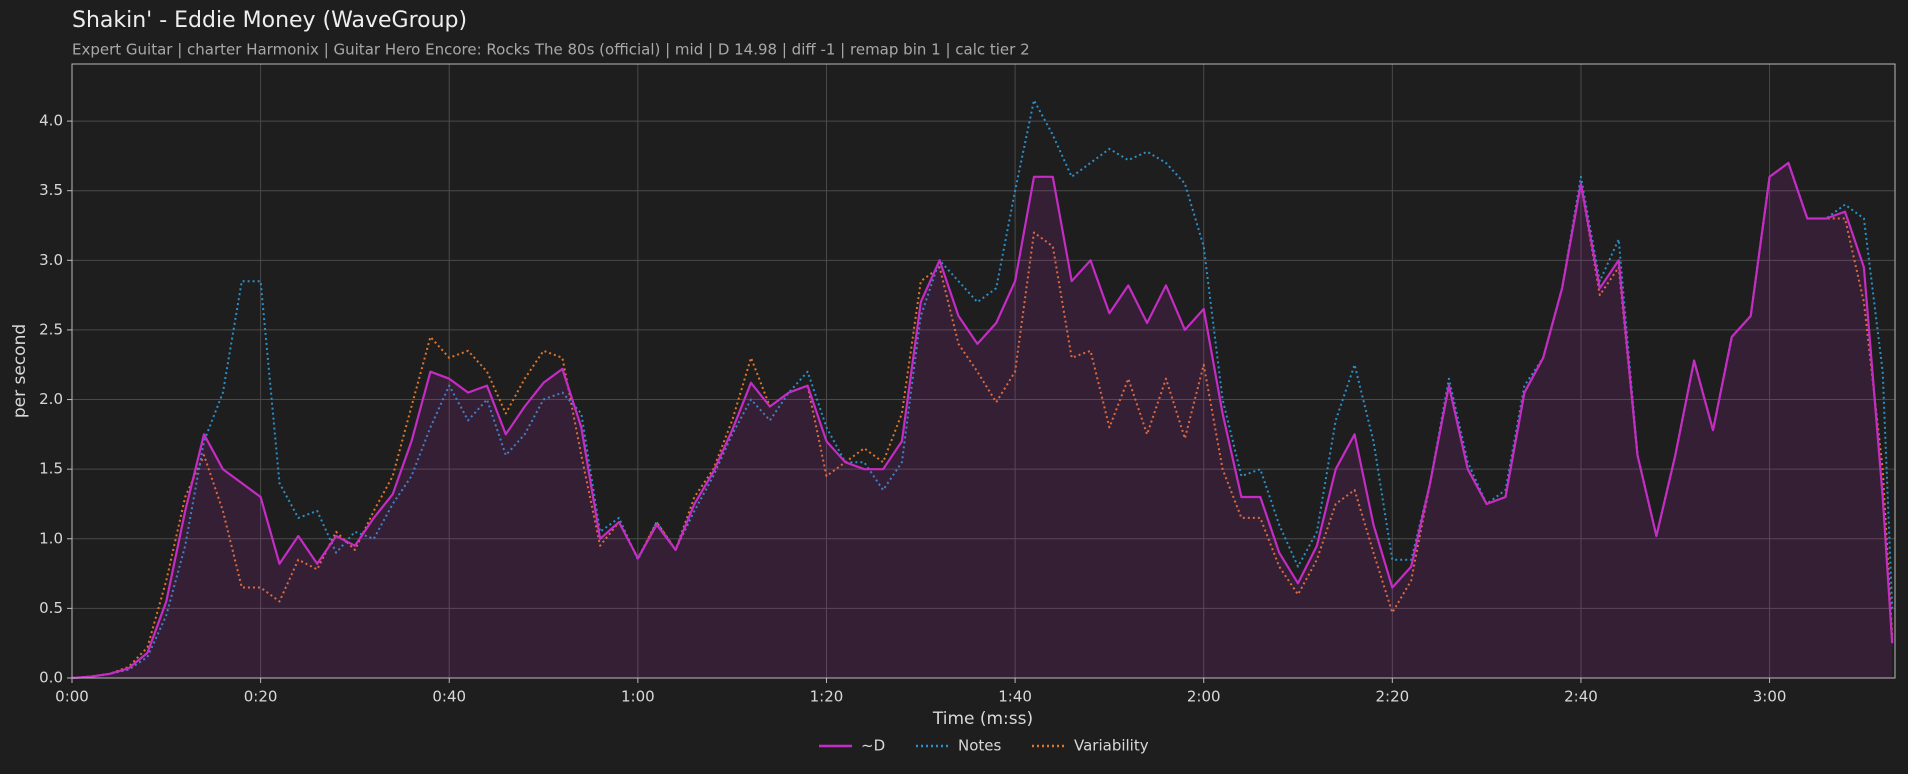 The height and width of the screenshot is (774, 1908). Describe the element at coordinates (638, 697) in the screenshot. I see `x-tick-label: 1:00` at that location.